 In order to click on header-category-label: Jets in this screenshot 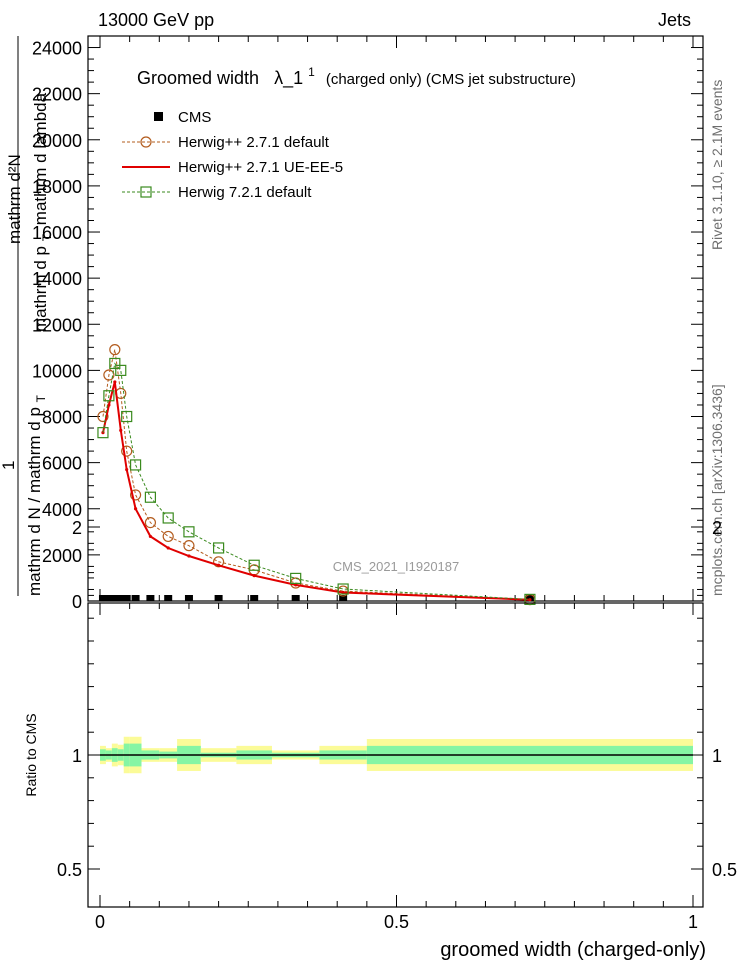, I will do `click(674, 20)`.